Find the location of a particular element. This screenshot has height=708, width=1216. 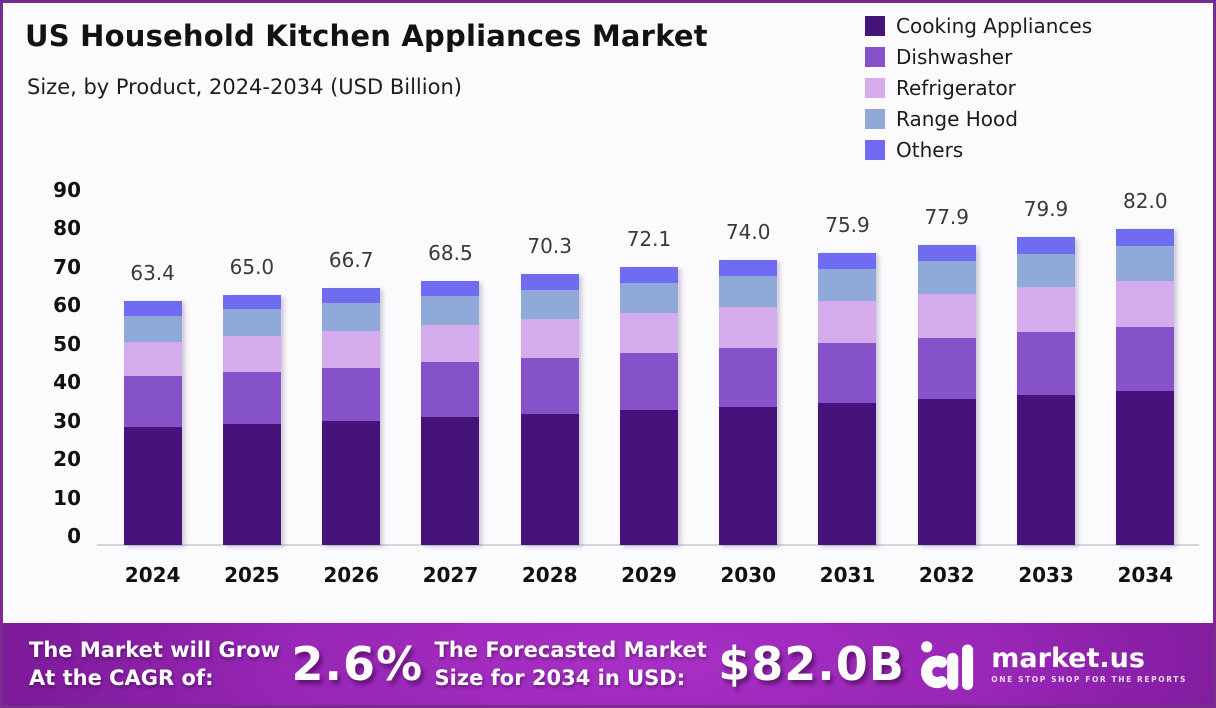

bar-group: 75.9 is located at coordinates (847, 349).